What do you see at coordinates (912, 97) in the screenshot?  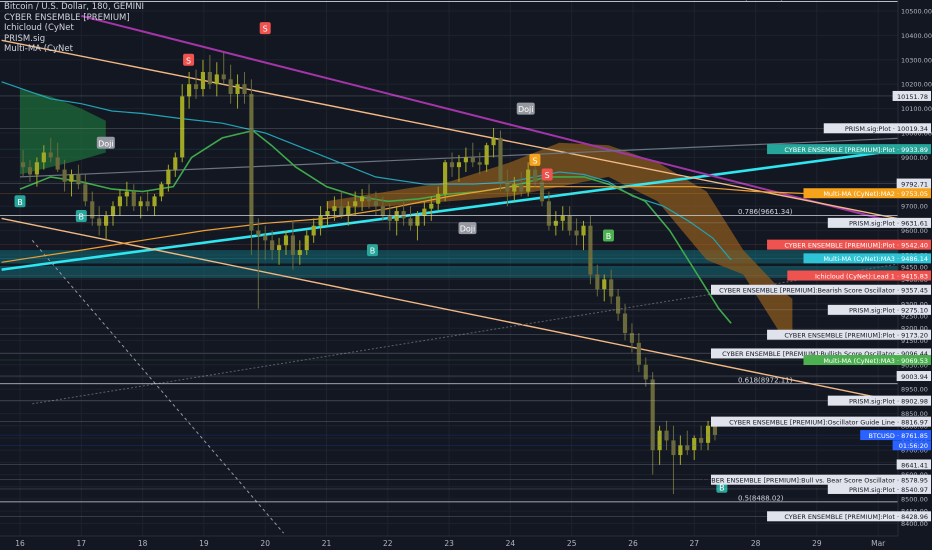 I see `price-label-text: 10151.78` at bounding box center [912, 97].